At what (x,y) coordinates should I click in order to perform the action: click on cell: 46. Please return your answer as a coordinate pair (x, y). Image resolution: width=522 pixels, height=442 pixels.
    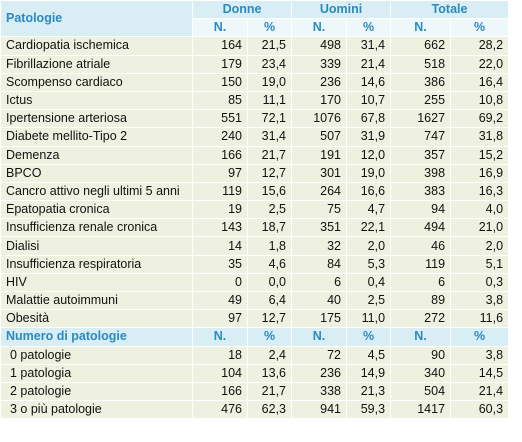
    Looking at the image, I should click on (421, 246).